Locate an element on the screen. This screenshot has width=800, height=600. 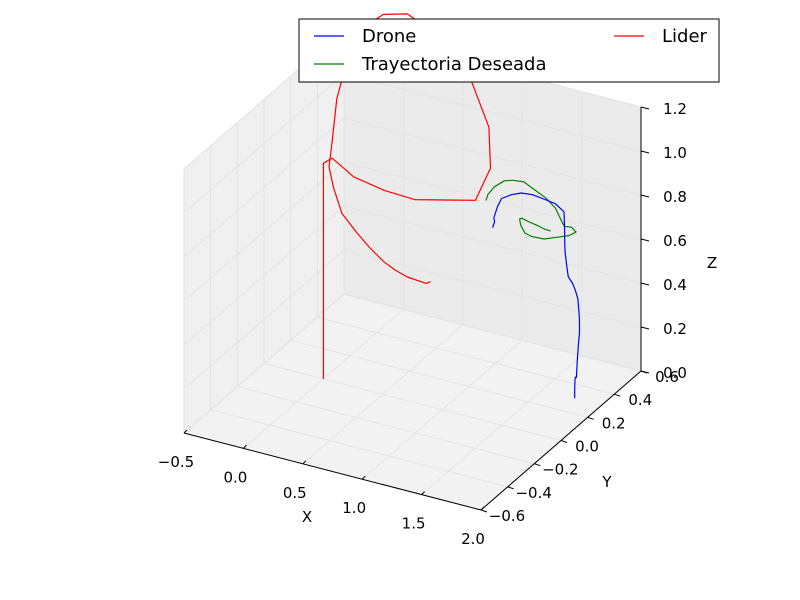
y-tick-label-3: 0.0 is located at coordinates (587, 447).